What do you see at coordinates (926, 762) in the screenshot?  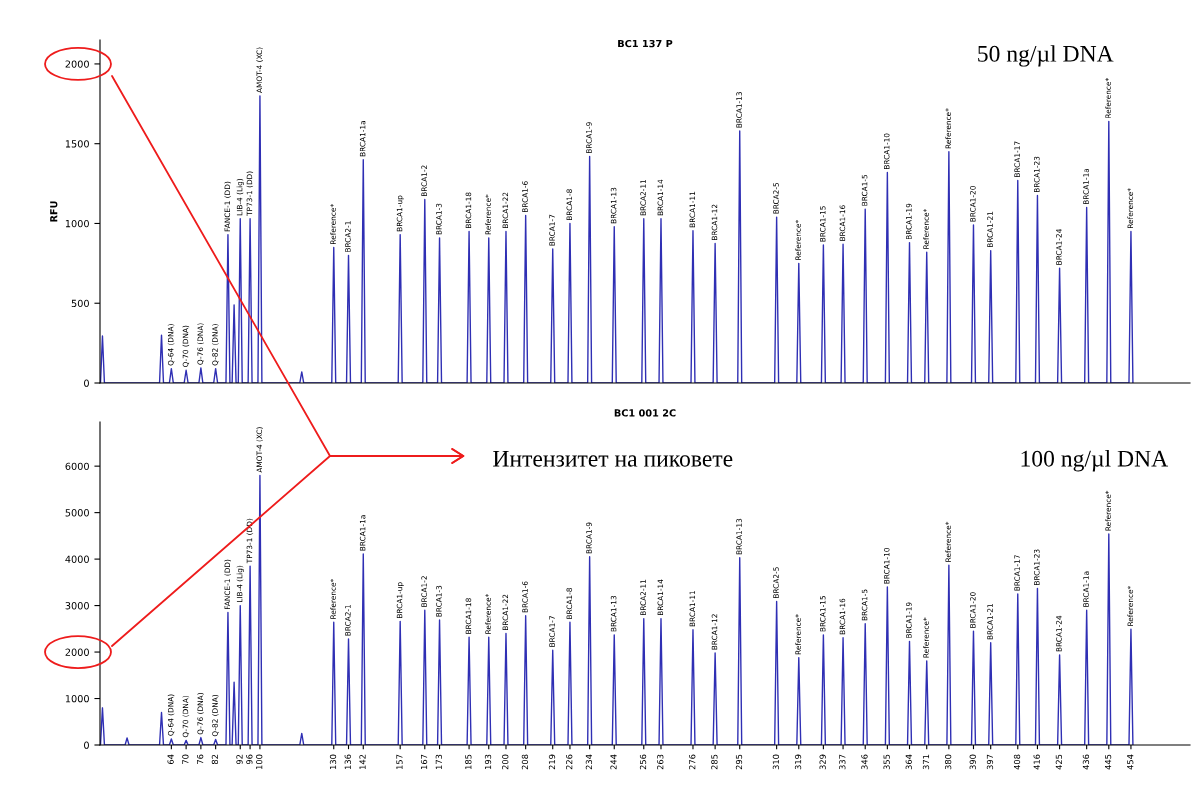 I see `x-tick-label: 371` at bounding box center [926, 762].